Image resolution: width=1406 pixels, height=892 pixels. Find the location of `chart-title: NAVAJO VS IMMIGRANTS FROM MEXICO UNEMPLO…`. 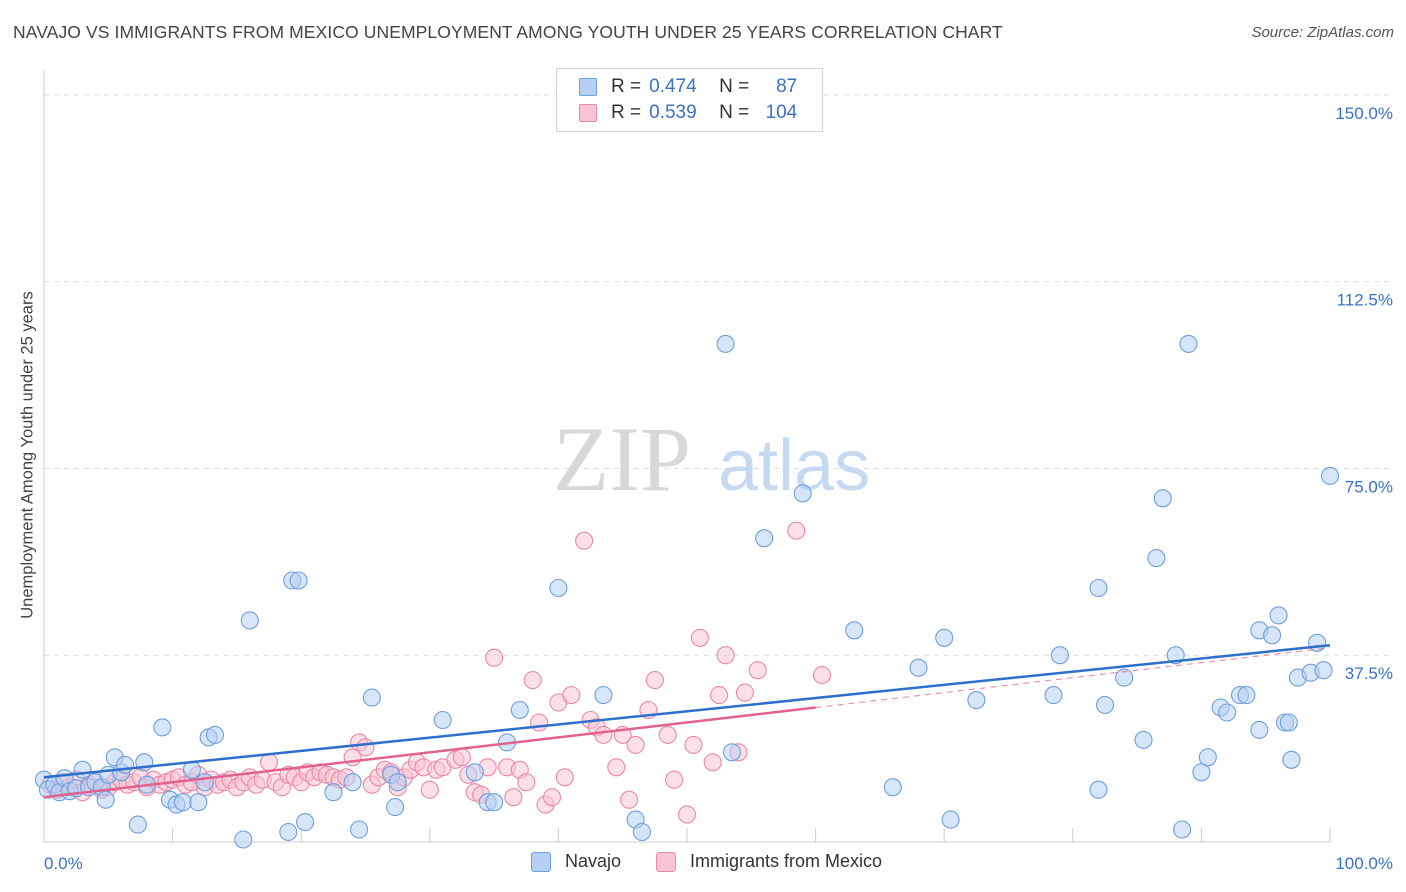

chart-title: NAVAJO VS IMMIGRANTS FROM MEXICO UNEMPLO… is located at coordinates (508, 32).